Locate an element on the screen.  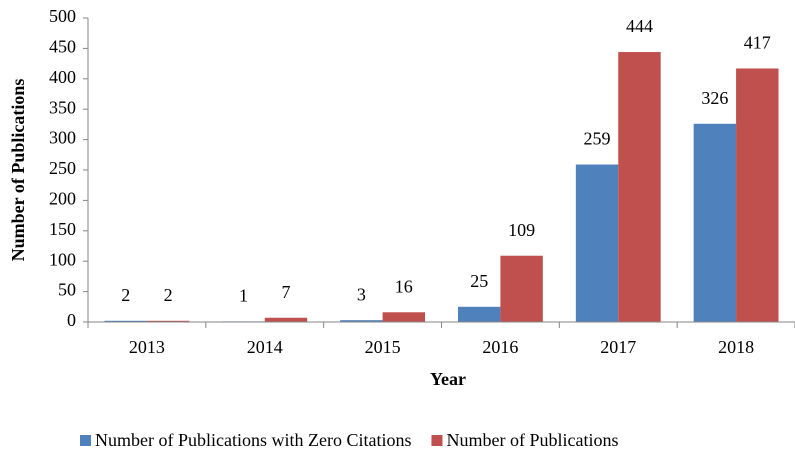
legend-label: Number of Publications is located at coordinates (532, 440).